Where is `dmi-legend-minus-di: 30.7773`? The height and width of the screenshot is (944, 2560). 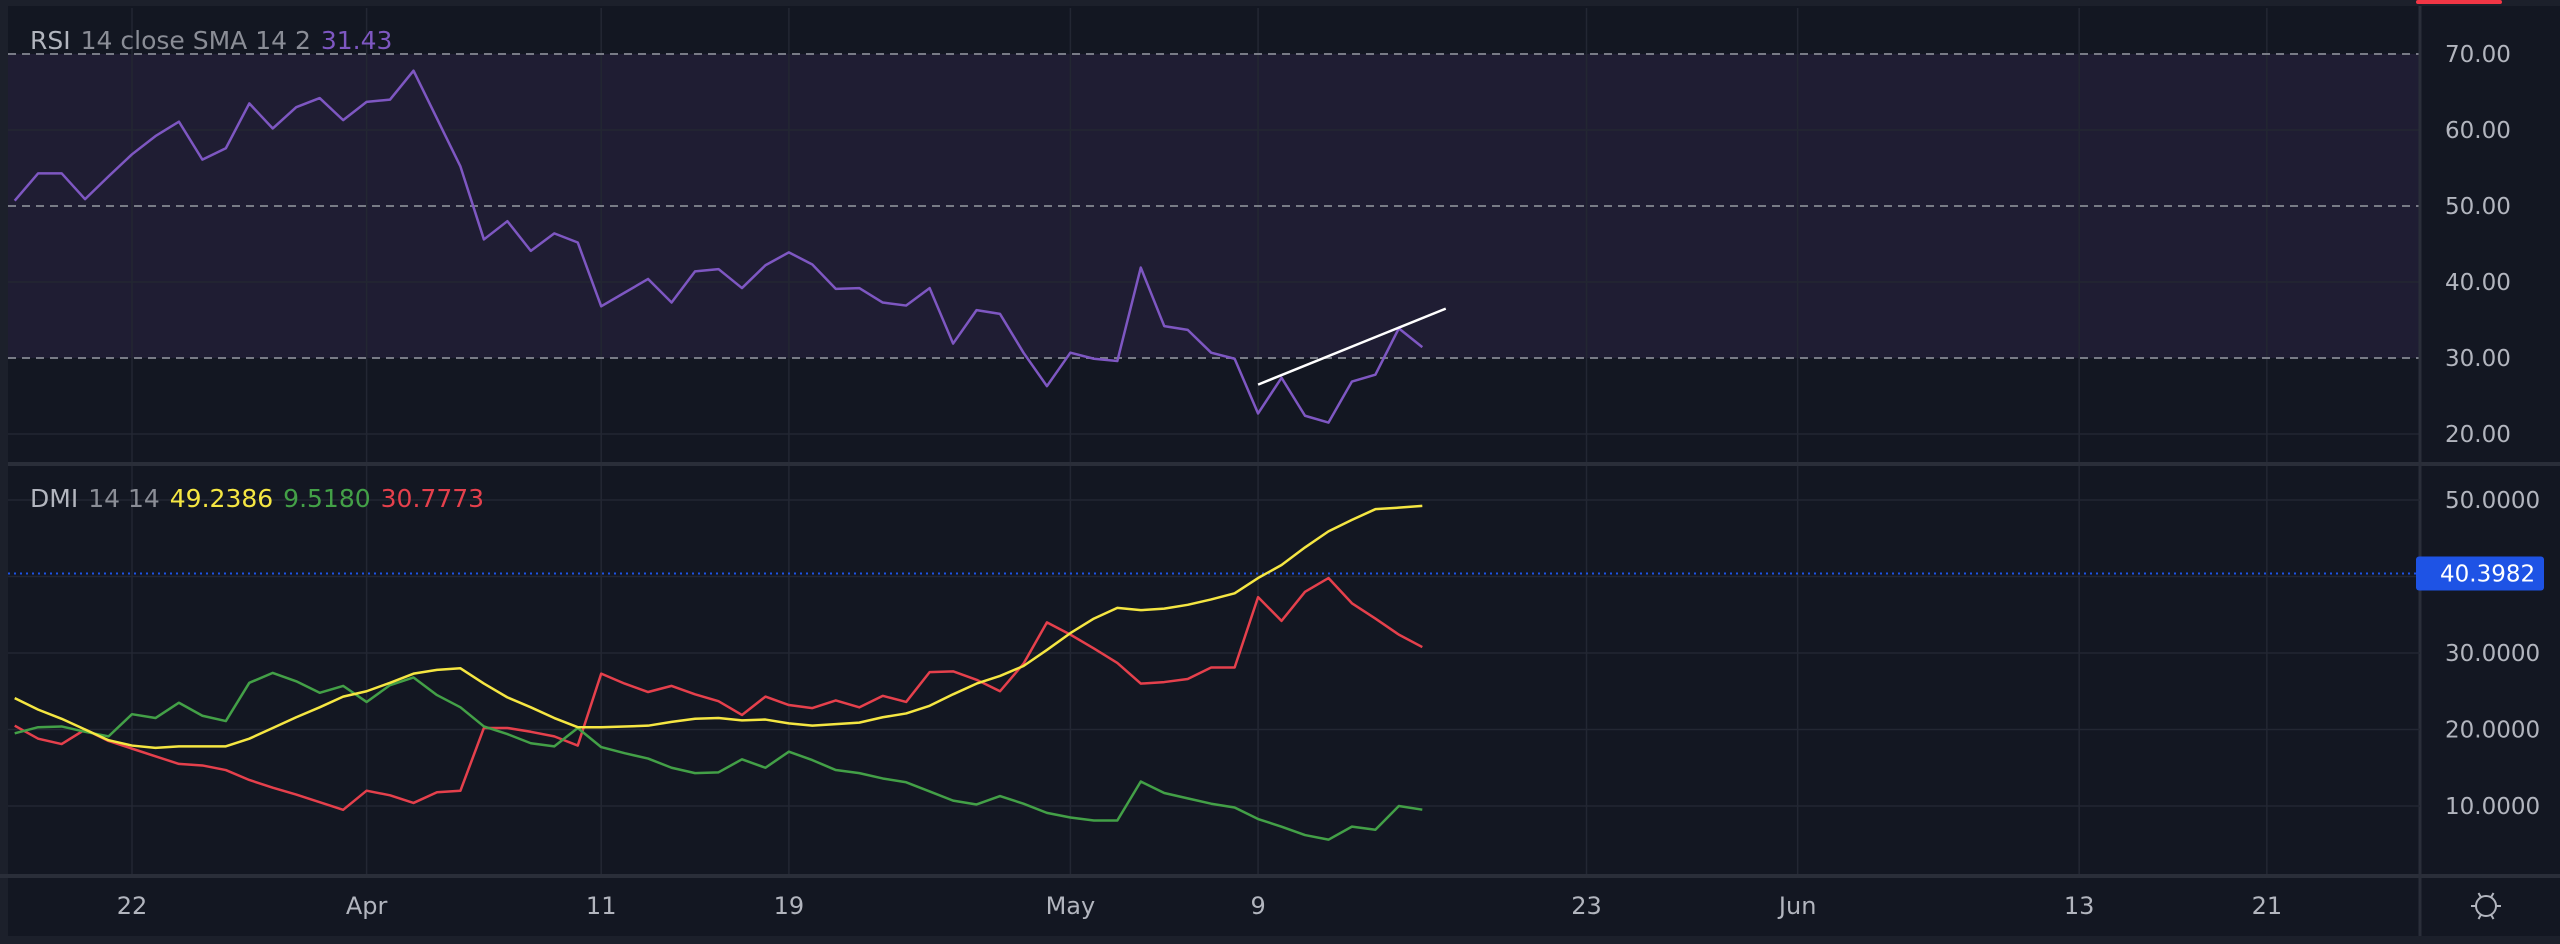
dmi-legend-minus-di: 30.7773 is located at coordinates (432, 498).